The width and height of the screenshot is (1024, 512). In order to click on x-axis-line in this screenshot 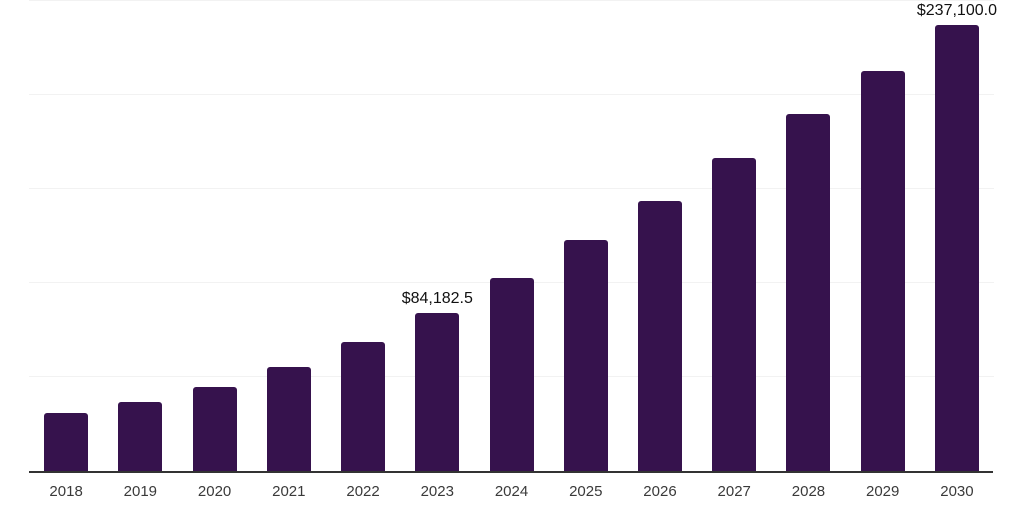, I will do `click(511, 472)`.